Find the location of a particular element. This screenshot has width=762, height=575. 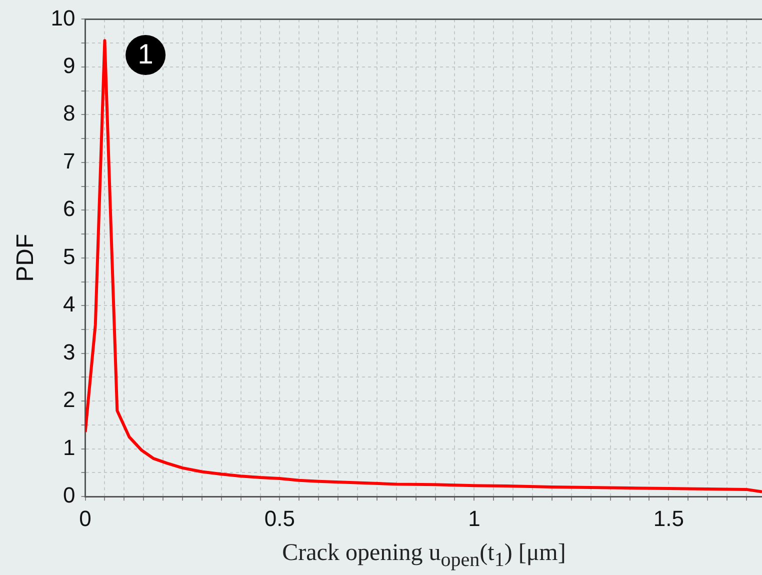

y-tick-label: 3 is located at coordinates (69, 351).